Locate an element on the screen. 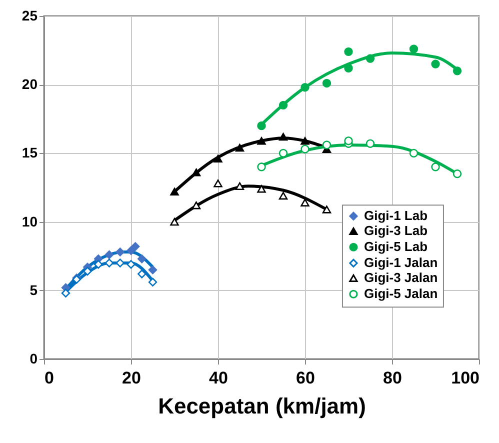 This screenshot has height=443, width=499. legend-label: Gigi-3 Jalan is located at coordinates (401, 278).